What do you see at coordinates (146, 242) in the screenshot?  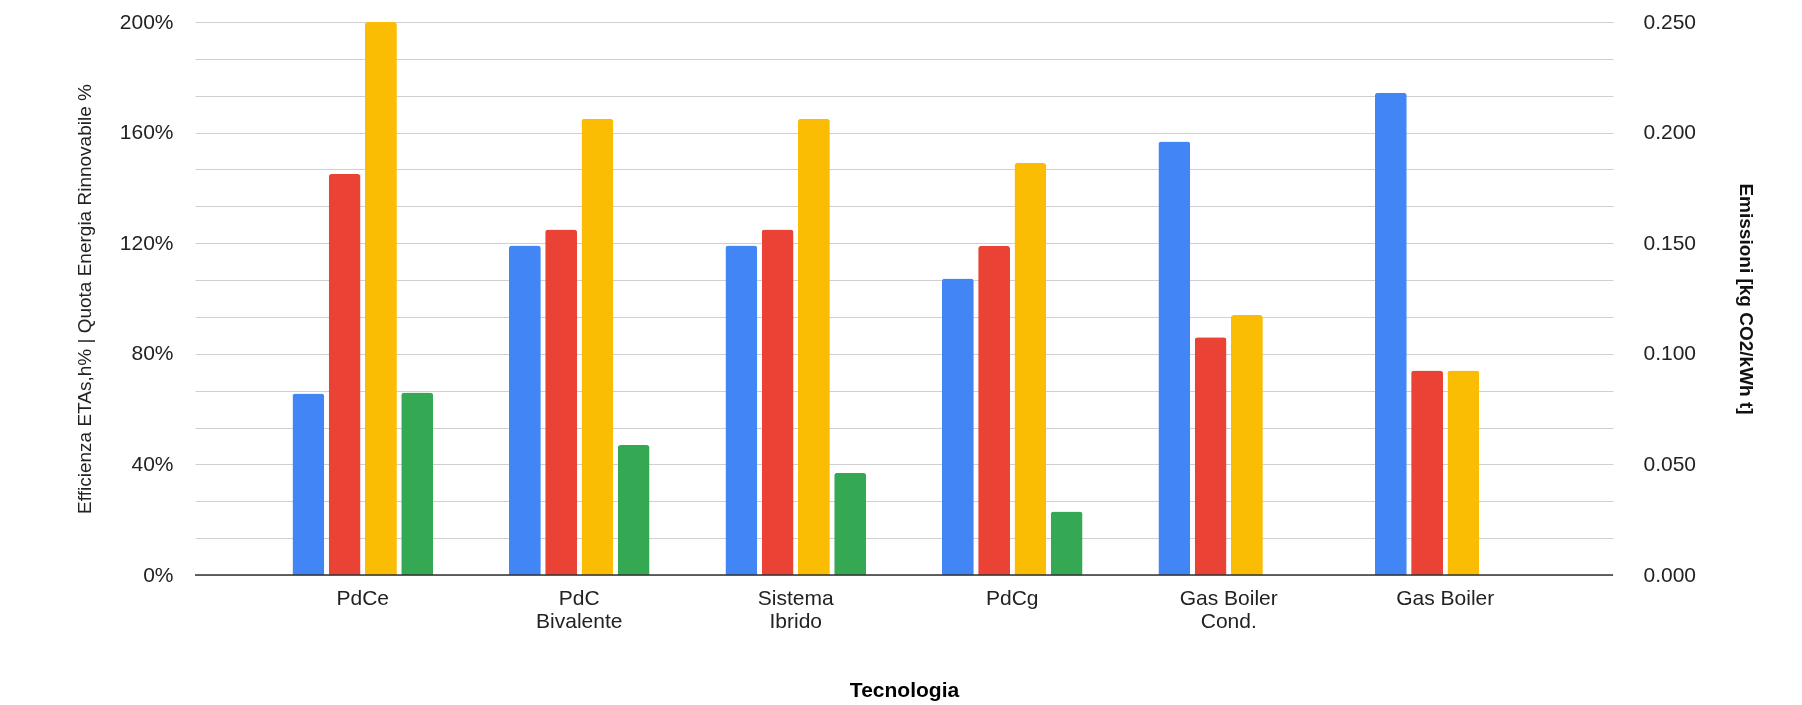 I see `y-tick-label: 120%` at bounding box center [146, 242].